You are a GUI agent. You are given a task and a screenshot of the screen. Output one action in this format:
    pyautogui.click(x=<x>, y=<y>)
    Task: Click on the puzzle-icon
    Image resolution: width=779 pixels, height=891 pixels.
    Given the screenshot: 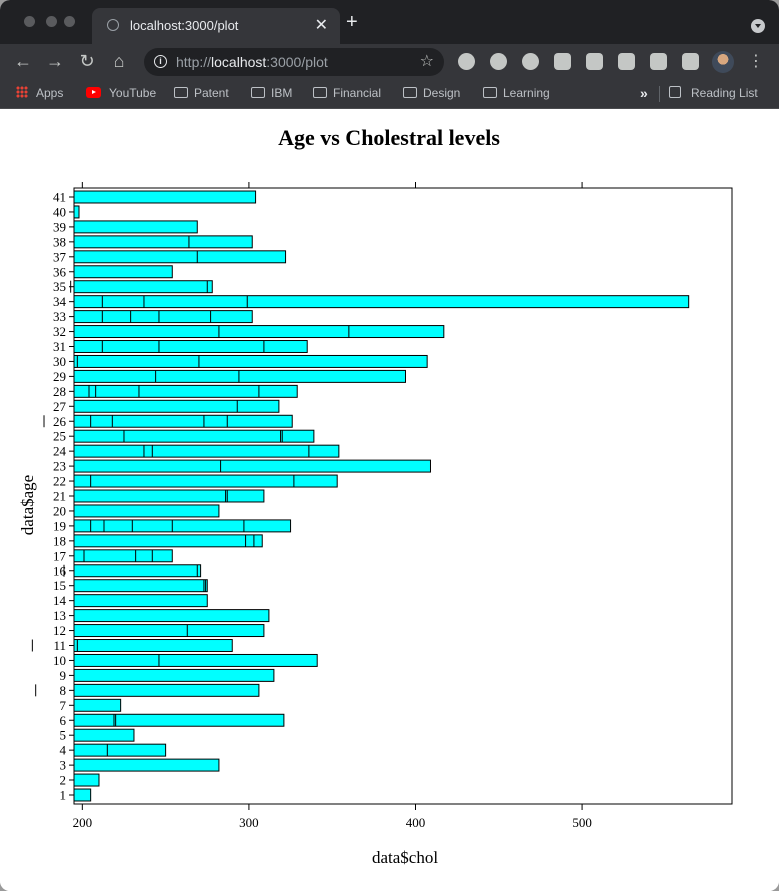 What is the action you would take?
    pyautogui.click(x=658, y=61)
    